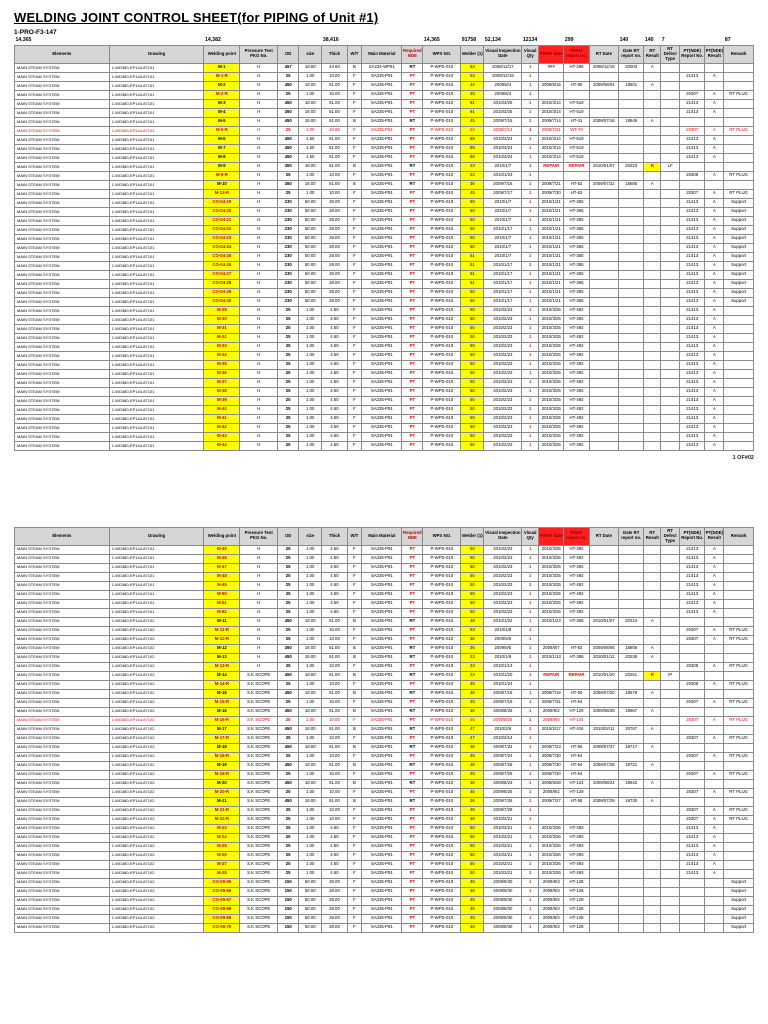  Describe the element at coordinates (310, 265) in the screenshot. I see `cell-size: 50.00` at that location.